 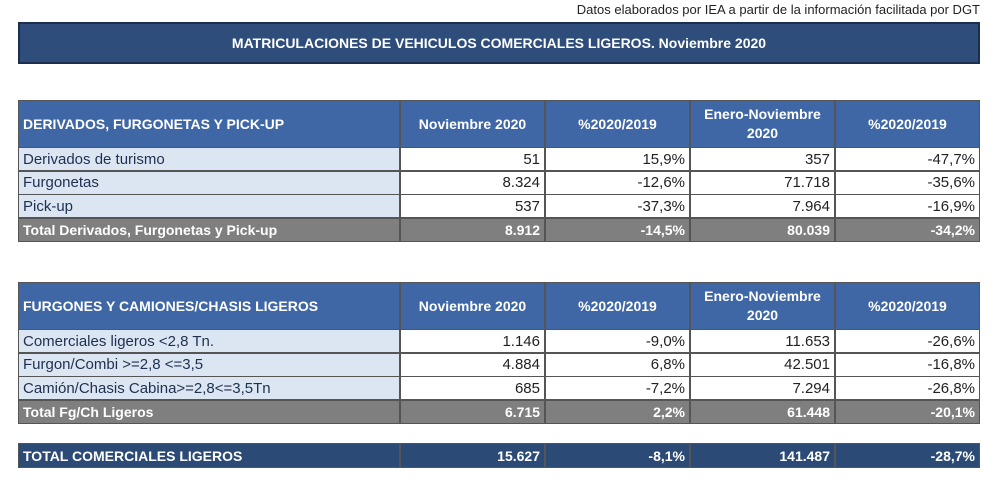 What do you see at coordinates (209, 124) in the screenshot?
I see `header-cell: DERIVADOS, FURGONETAS Y PICK-UP` at bounding box center [209, 124].